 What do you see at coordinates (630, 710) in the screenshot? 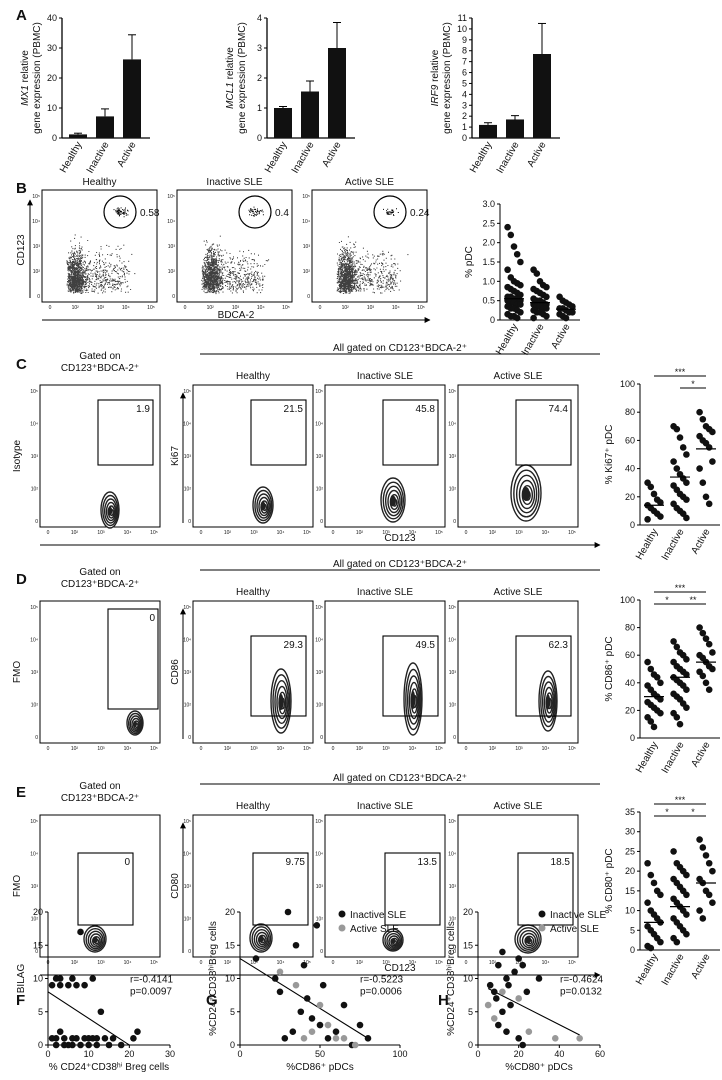
I see `y-tick-label: 20` at bounding box center [630, 710].